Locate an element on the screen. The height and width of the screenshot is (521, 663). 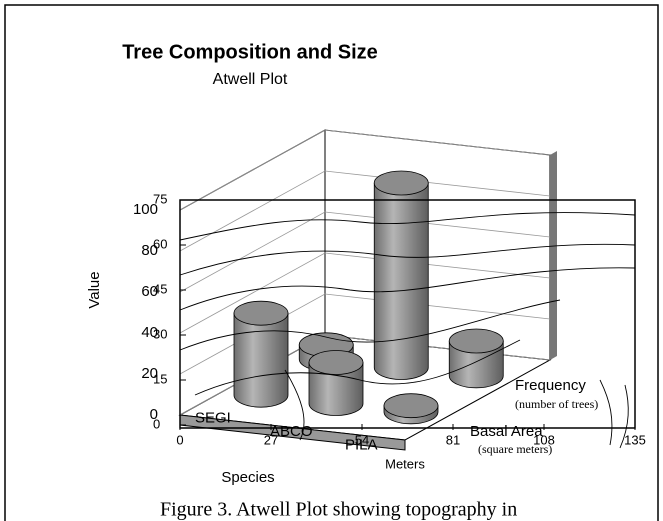
y-tick-label: 40 is located at coordinates (149, 332).